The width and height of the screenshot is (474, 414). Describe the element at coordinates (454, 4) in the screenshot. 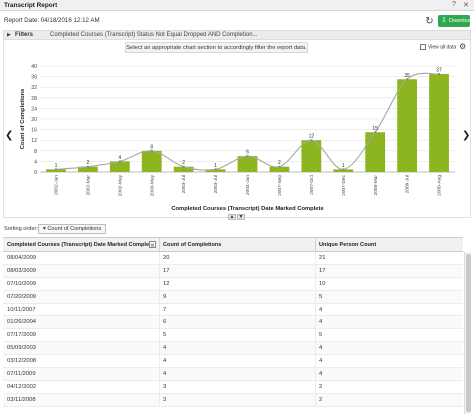

I see `help-icon: ?` at that location.